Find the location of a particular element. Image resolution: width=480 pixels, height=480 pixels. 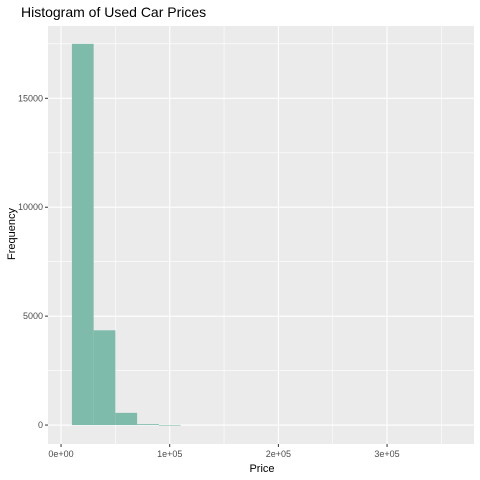

x-tick-label: 1e+05 is located at coordinates (169, 454).